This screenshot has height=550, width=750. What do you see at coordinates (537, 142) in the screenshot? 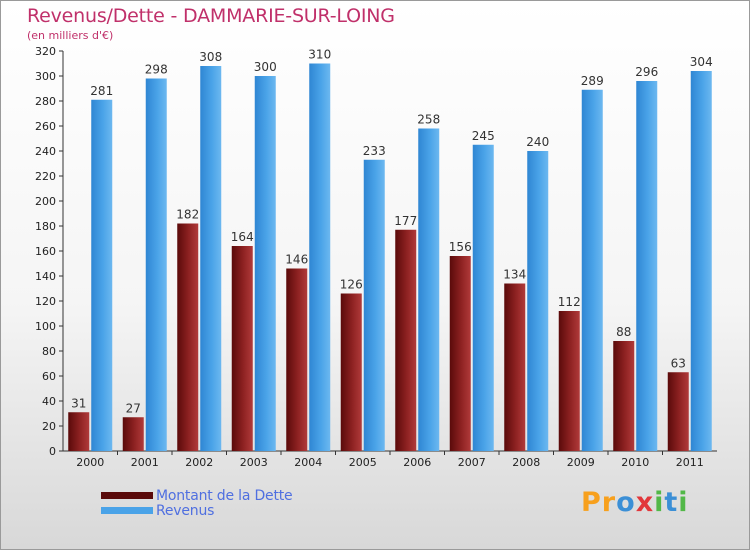
I see `value-label-revenus: 240` at bounding box center [537, 142].